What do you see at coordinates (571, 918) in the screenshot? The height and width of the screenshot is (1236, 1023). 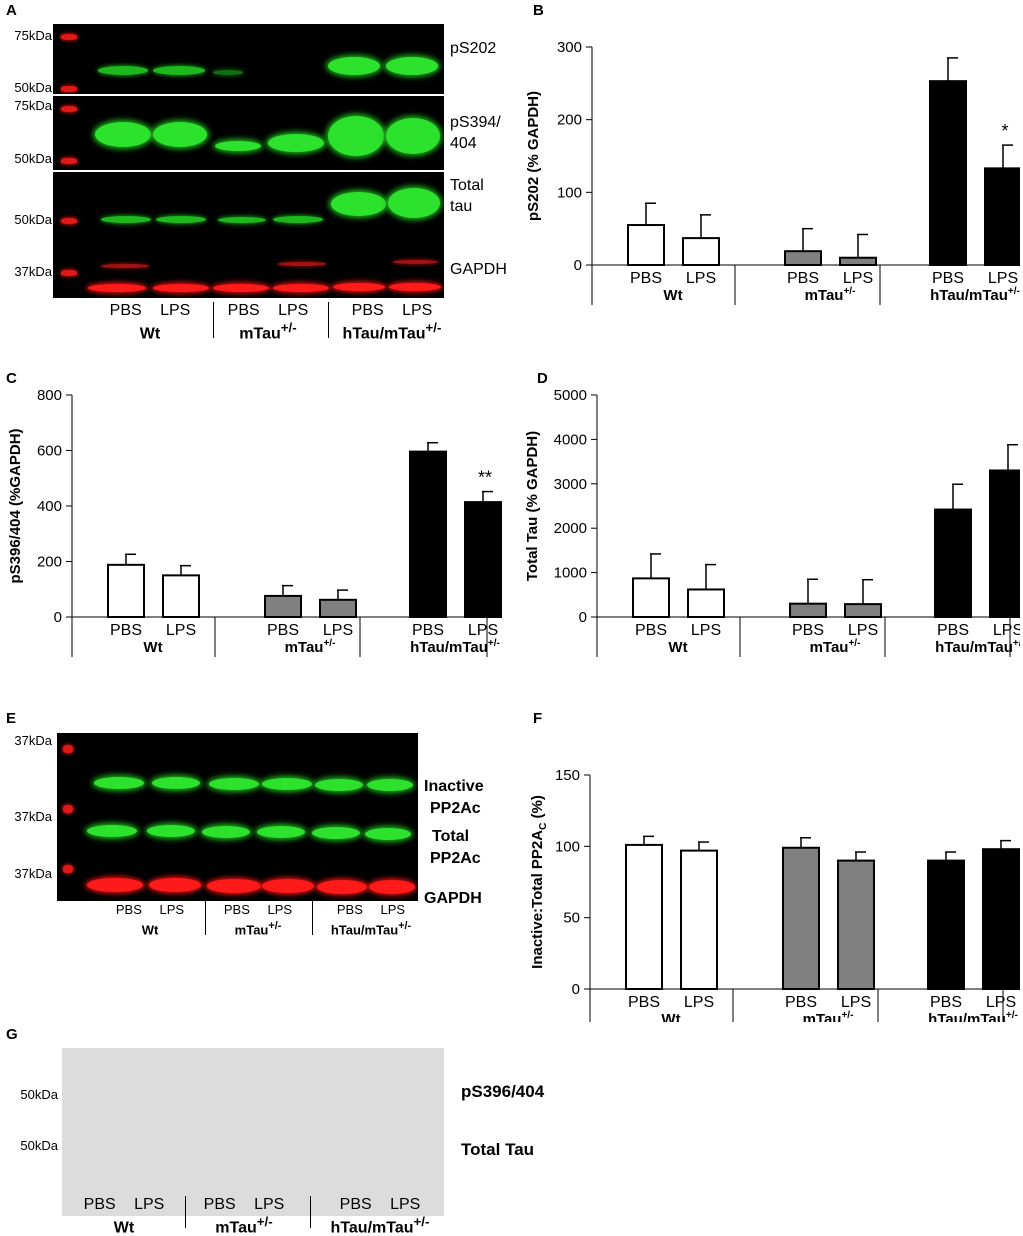 I see `y-tick-label: 50` at bounding box center [571, 918].